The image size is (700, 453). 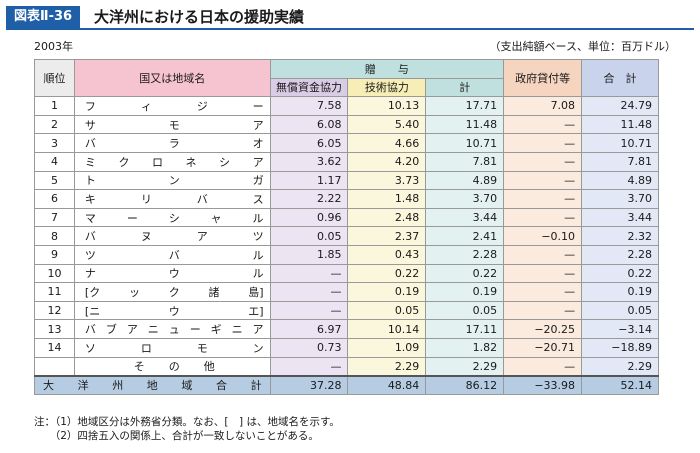 I want to click on subtotal-cell: 0.22, so click(x=465, y=273).